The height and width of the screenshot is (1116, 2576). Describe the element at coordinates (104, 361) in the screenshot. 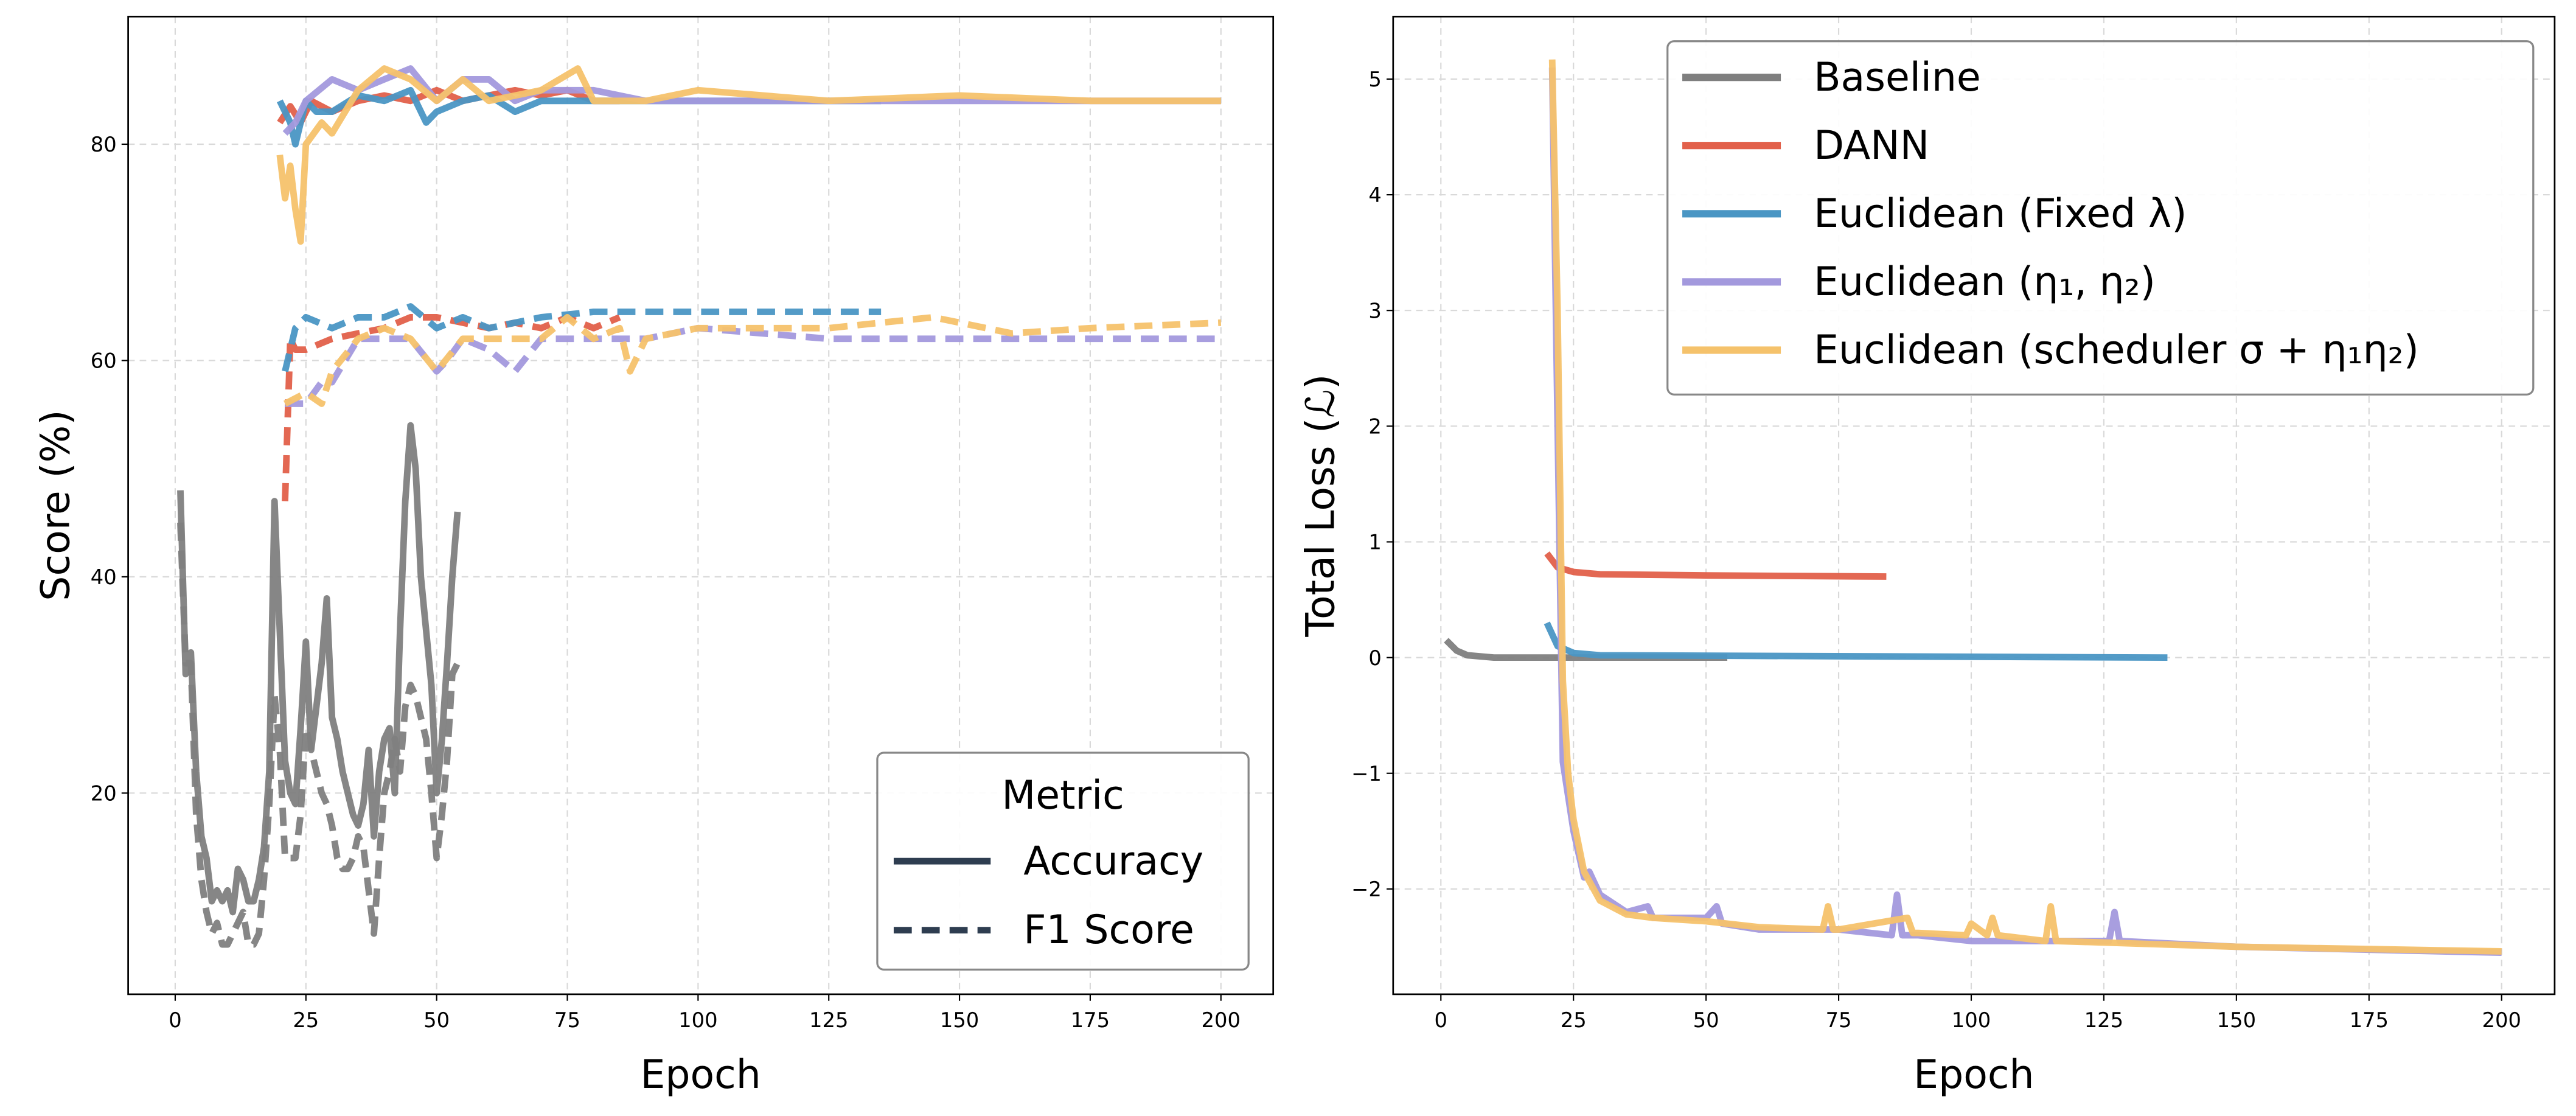

I see `y-tick-label: 60` at that location.